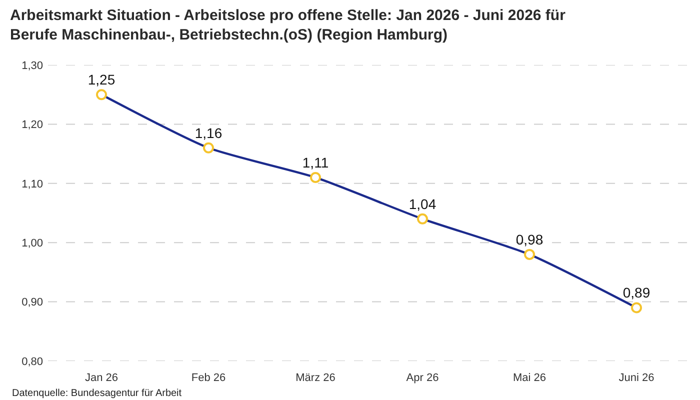 This screenshot has height=400, width=700. Describe the element at coordinates (32, 362) in the screenshot. I see `y-tick-label: 0,80` at that location.